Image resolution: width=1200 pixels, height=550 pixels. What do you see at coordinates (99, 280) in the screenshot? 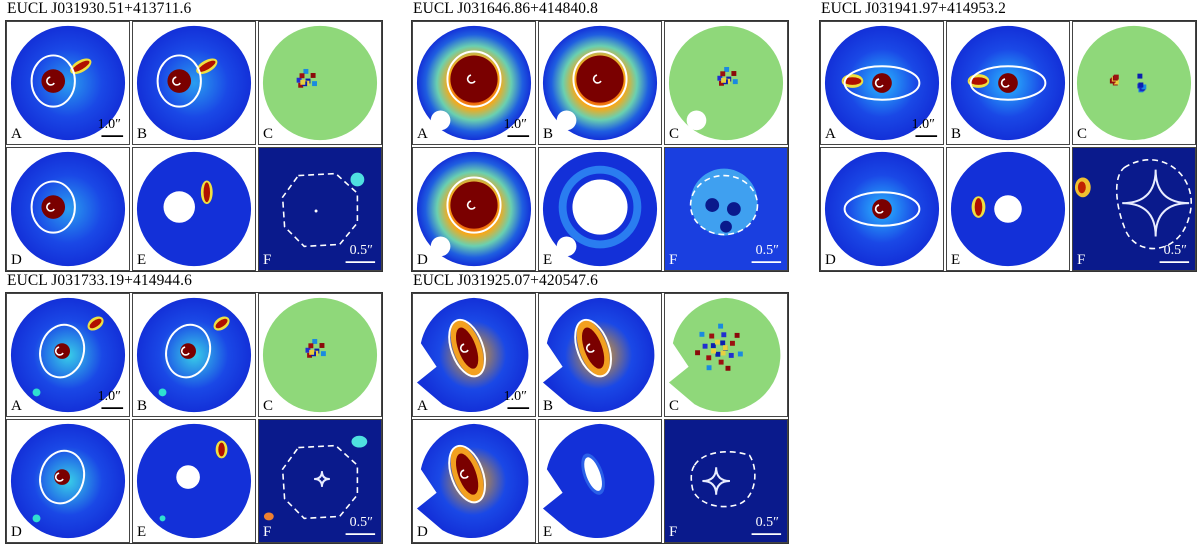
I see `lens-title: EUCL J031733.19+414944.6` at bounding box center [99, 280].